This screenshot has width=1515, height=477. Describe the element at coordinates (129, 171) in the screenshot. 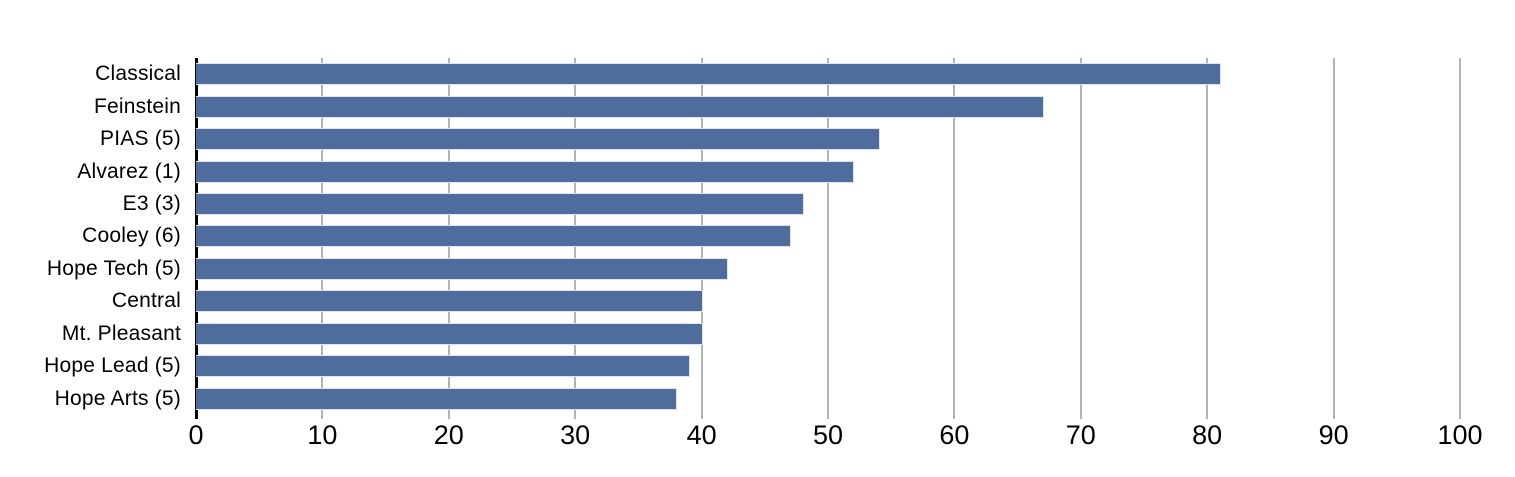

I see `category-label: Alvarez (1)` at that location.